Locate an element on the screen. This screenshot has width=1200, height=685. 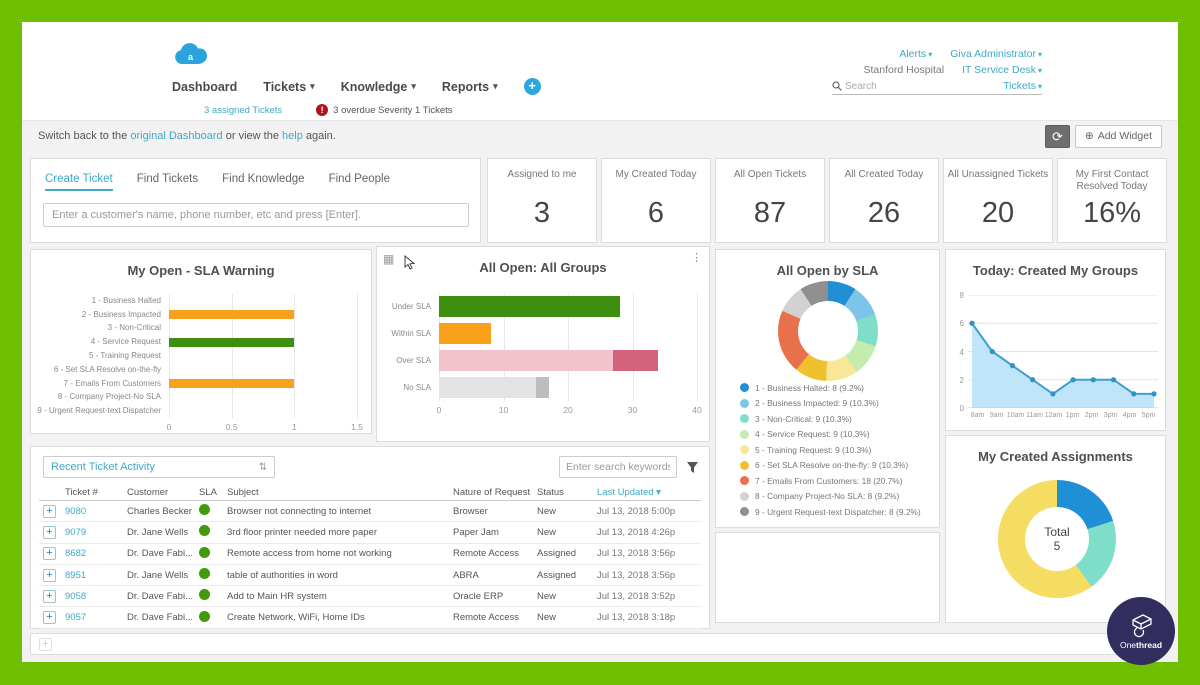
axis-tick-label: 1.5 is located at coordinates (357, 427).